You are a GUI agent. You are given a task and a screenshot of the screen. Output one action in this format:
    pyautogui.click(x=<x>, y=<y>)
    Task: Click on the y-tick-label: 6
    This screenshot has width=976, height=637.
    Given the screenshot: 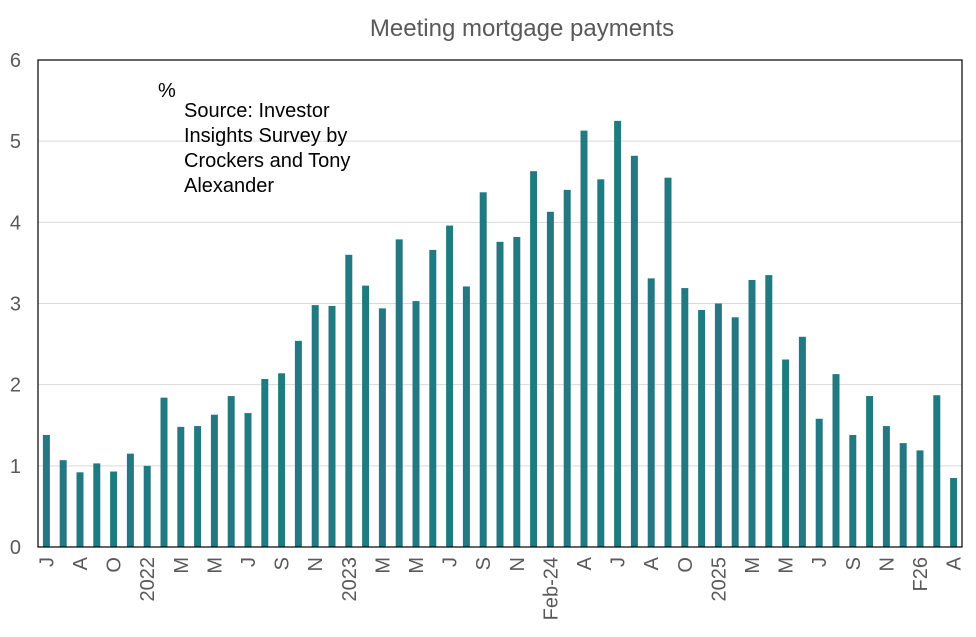 What is the action you would take?
    pyautogui.click(x=15, y=61)
    